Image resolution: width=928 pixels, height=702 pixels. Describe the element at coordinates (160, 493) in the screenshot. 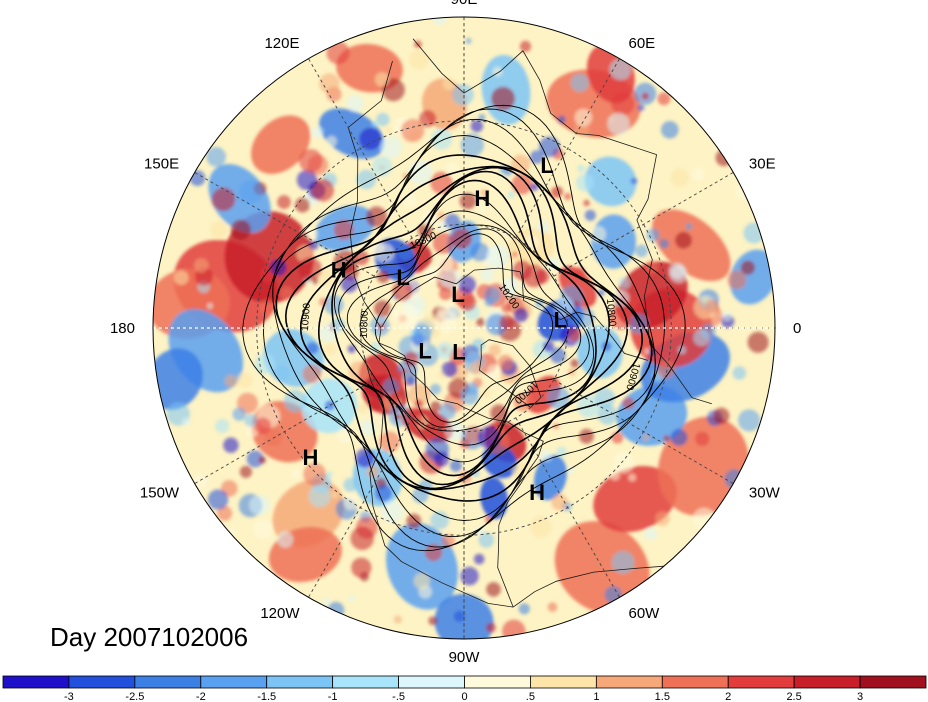

I see `longitude-label-lon-150w: 150W` at that location.